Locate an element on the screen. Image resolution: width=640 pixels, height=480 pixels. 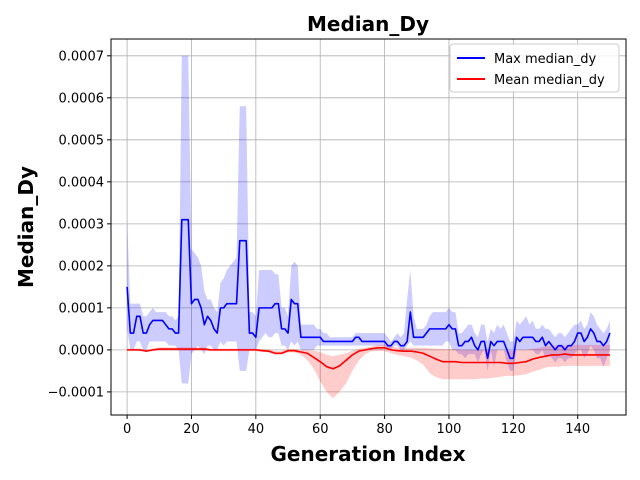
chart-title: Median_Dy is located at coordinates (368, 24).